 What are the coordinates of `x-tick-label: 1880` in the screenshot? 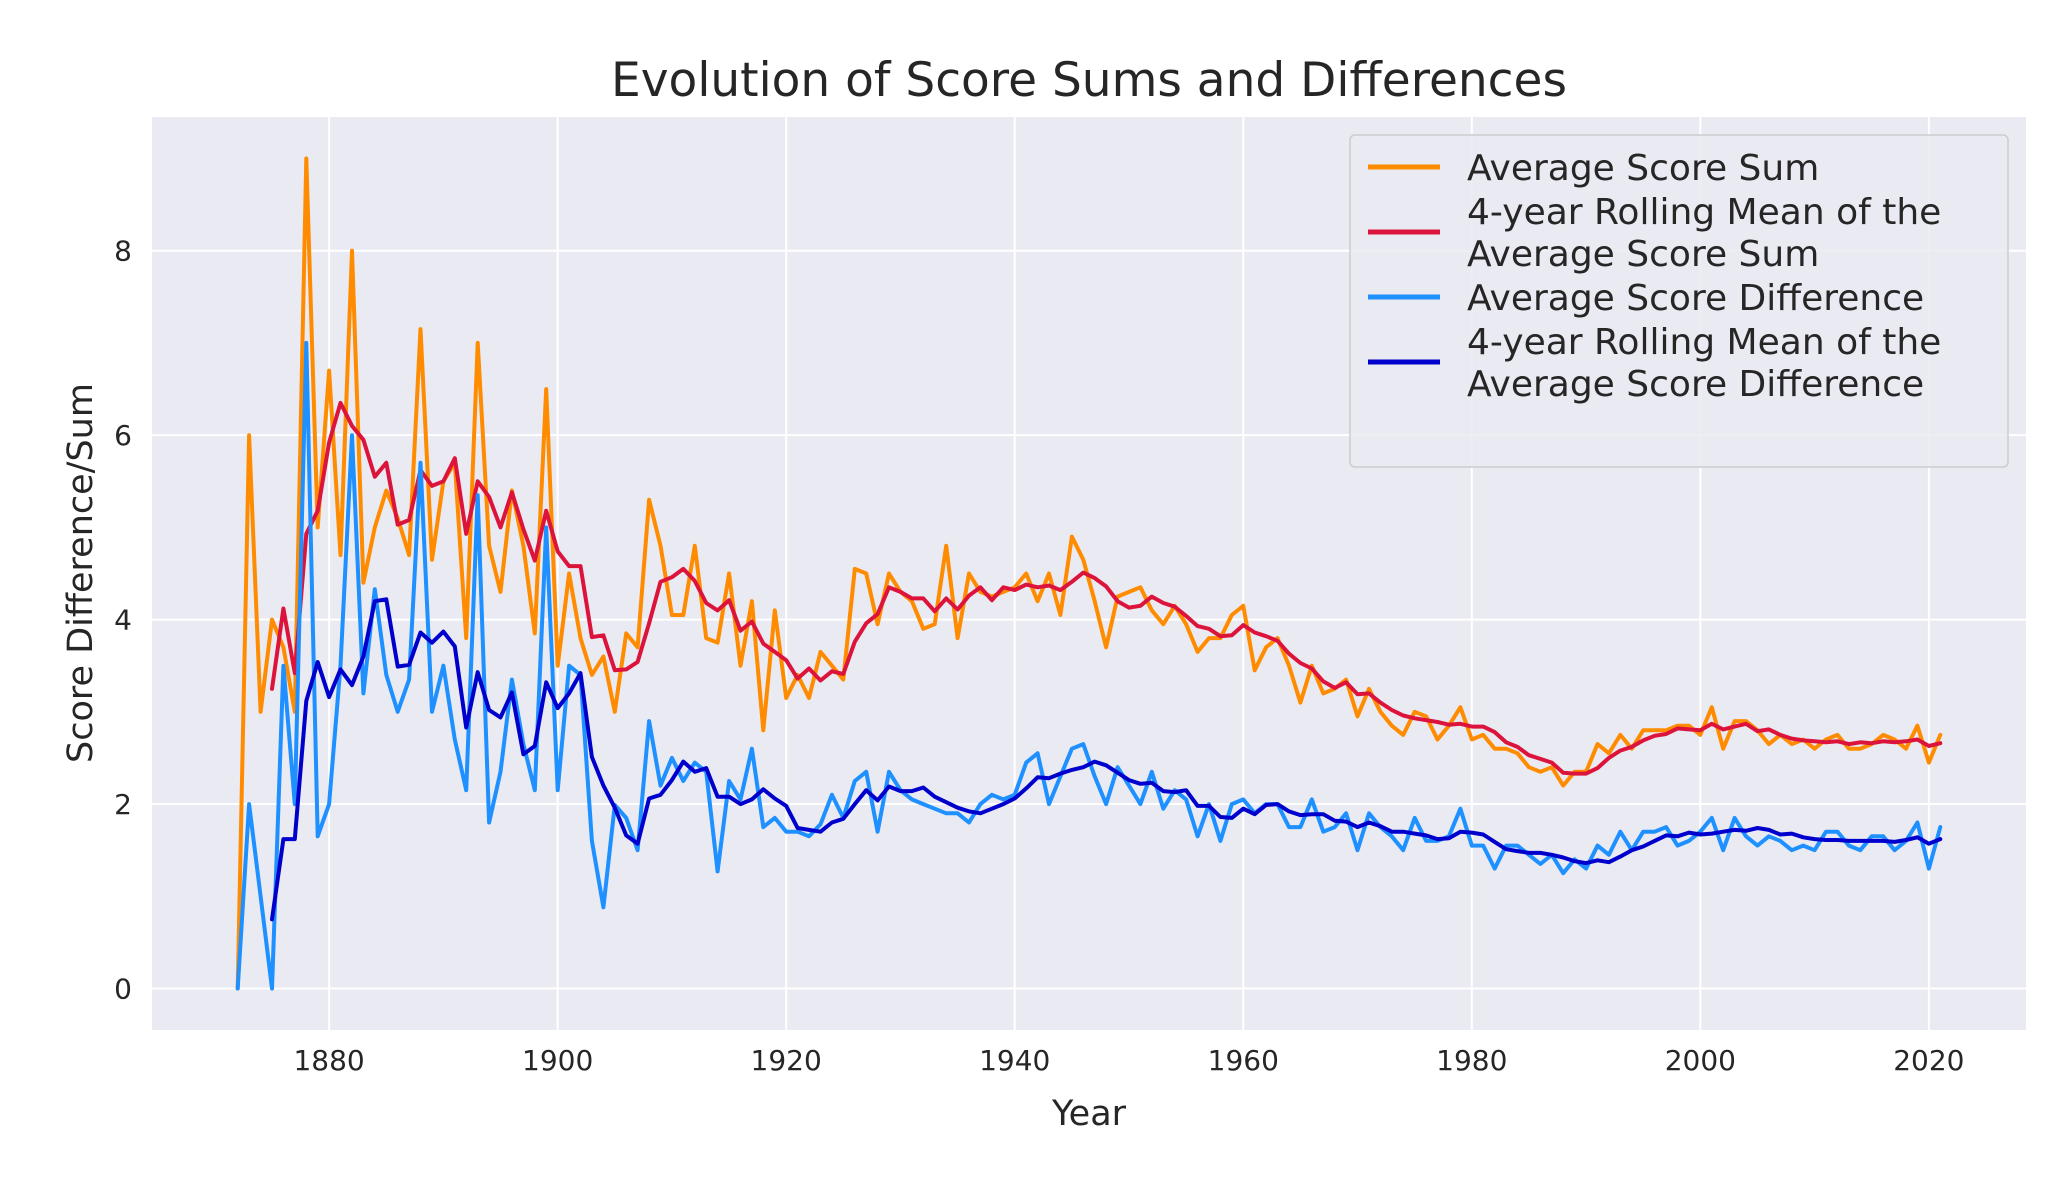 It's located at (328, 1060).